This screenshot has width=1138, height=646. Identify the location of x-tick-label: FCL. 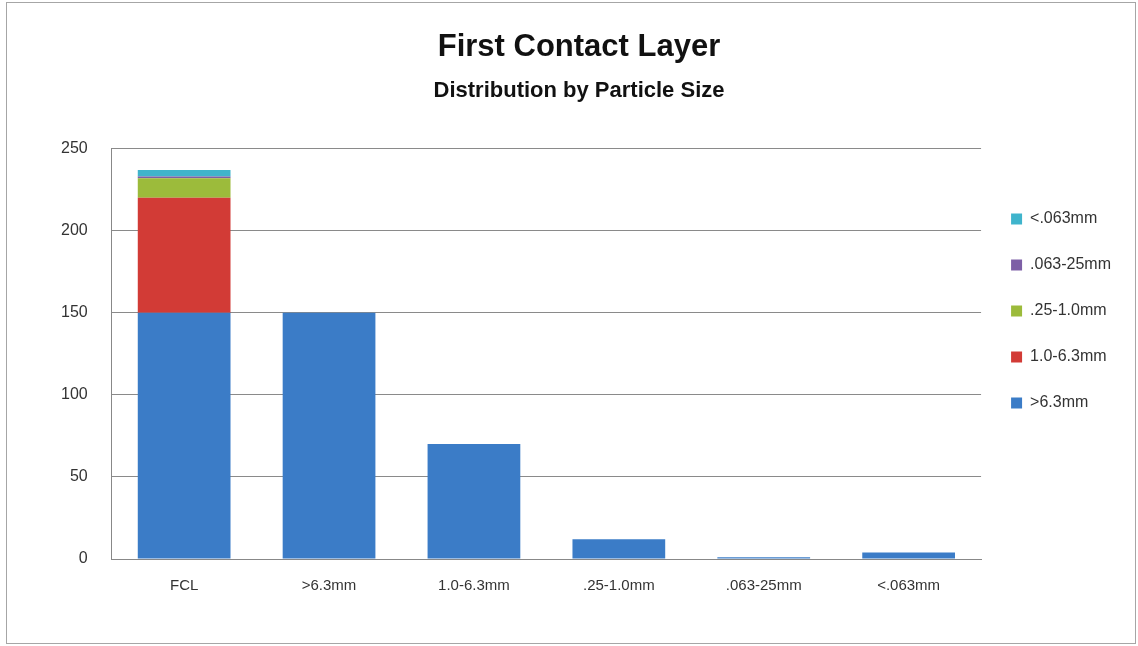
(184, 585).